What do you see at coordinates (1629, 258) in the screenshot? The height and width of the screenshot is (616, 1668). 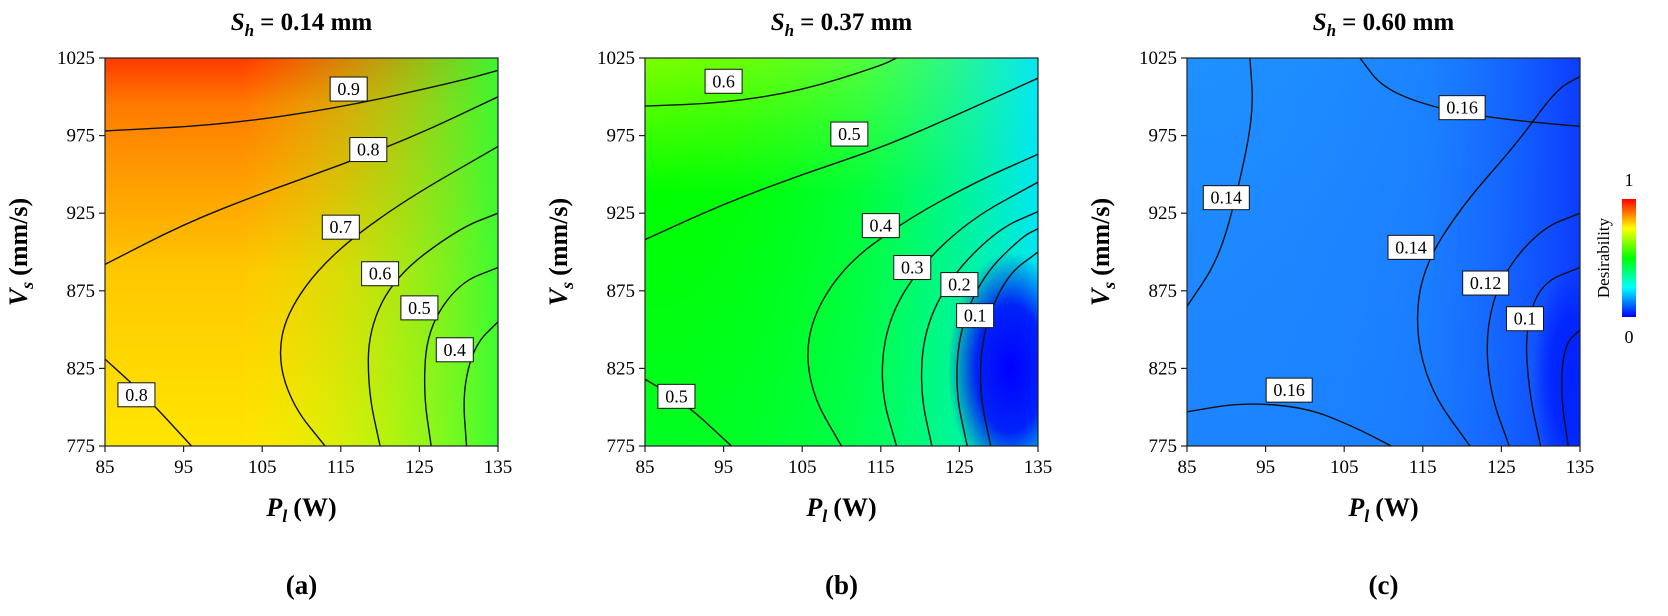 I see `colorbar-gradient` at bounding box center [1629, 258].